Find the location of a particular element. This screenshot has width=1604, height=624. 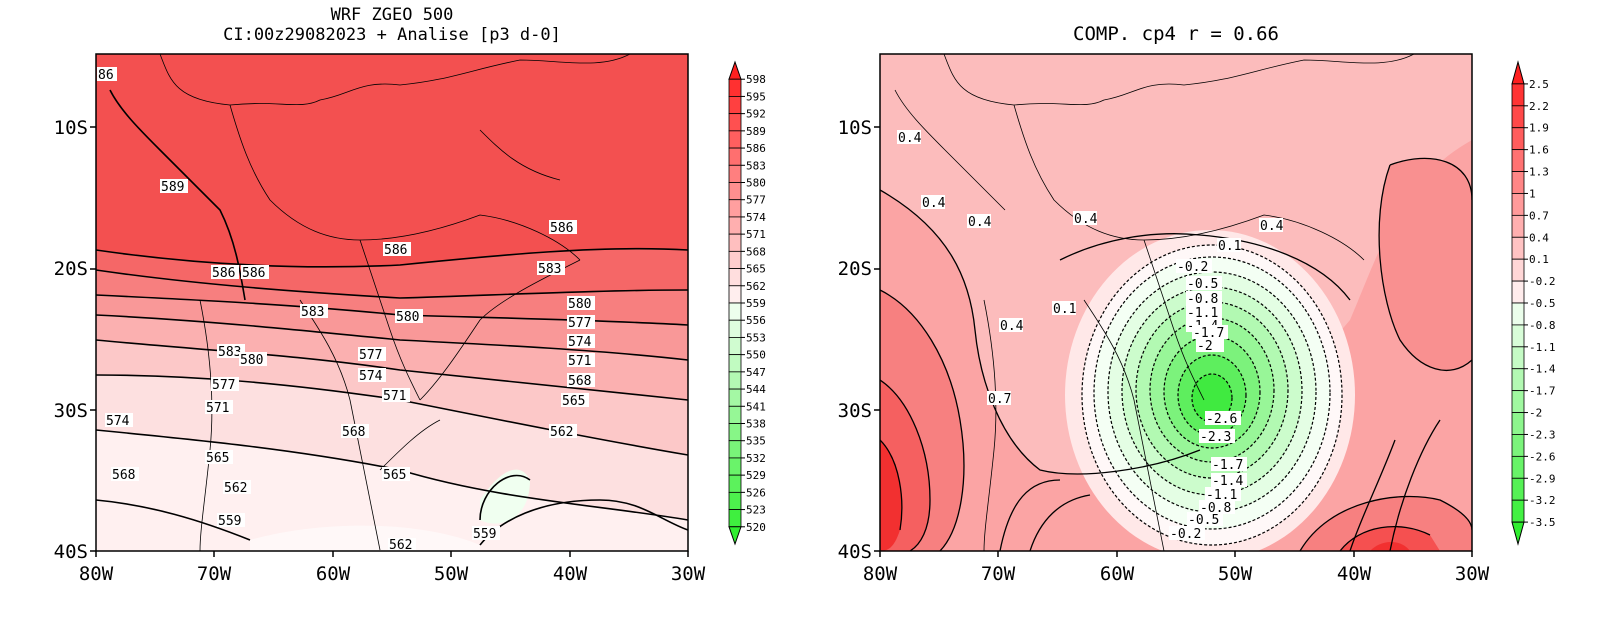

left-title-line1: WRF ZGEO 500 is located at coordinates (392, 15).